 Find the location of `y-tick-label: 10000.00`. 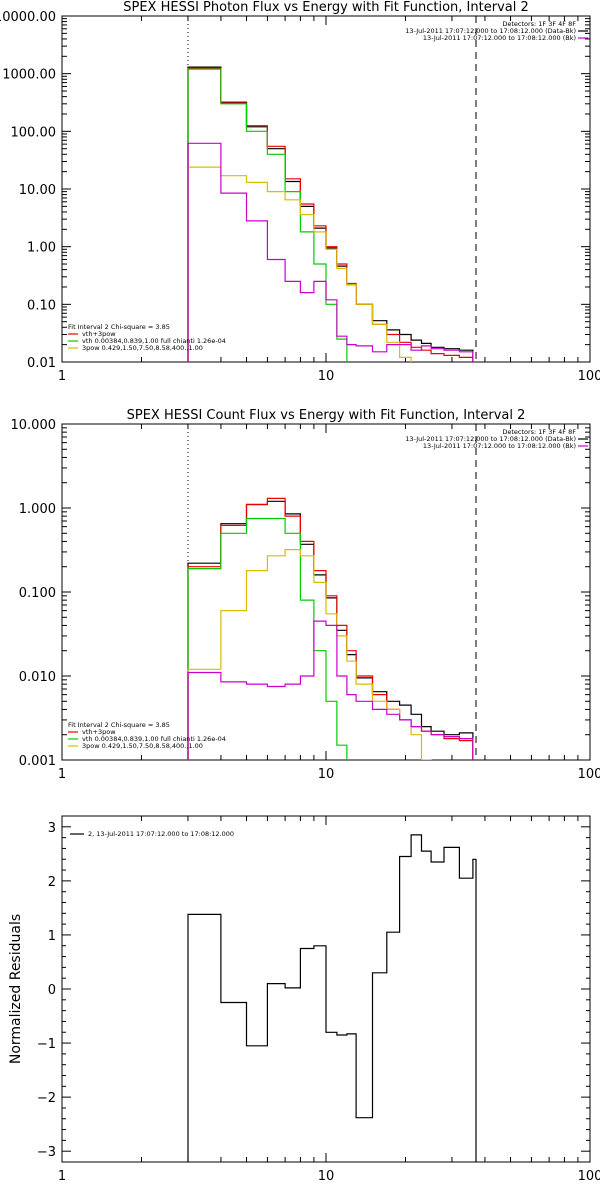

y-tick-label: 10000.00 is located at coordinates (28, 17).